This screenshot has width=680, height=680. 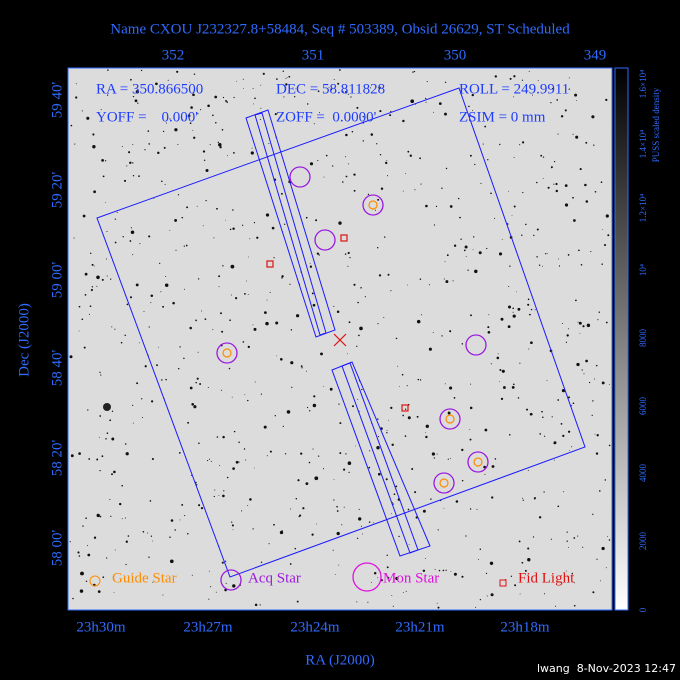 I want to click on info-zsim: ZSIM = 0 mm, so click(x=502, y=117).